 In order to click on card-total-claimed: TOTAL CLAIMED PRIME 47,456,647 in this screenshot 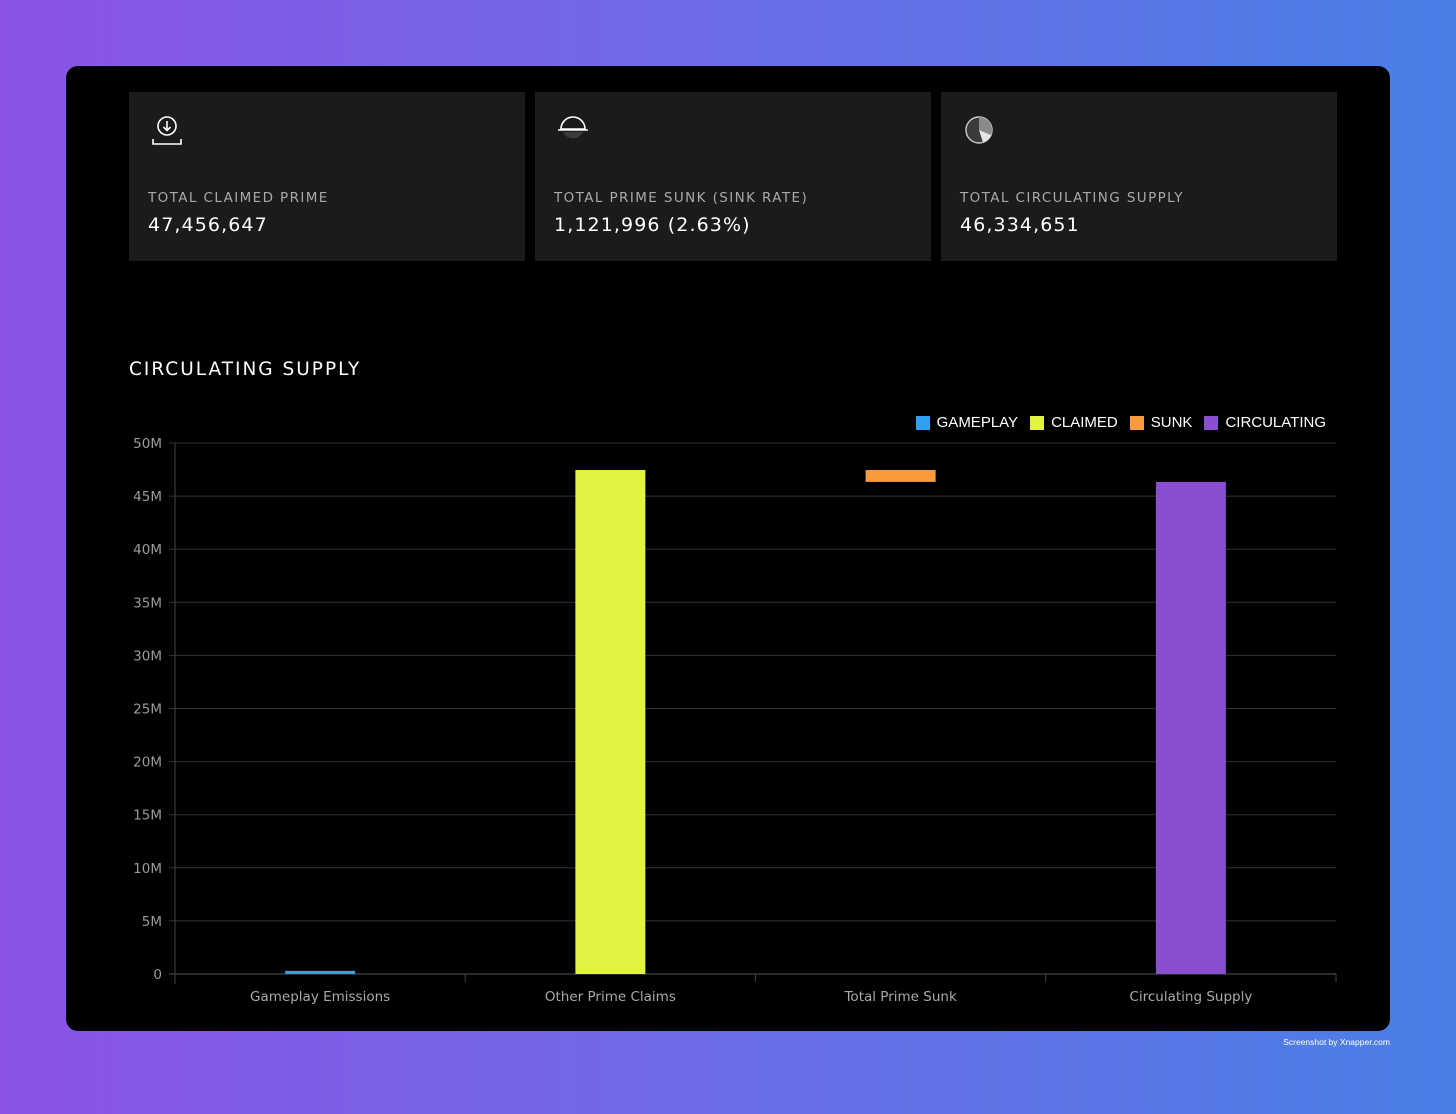, I will do `click(327, 176)`.